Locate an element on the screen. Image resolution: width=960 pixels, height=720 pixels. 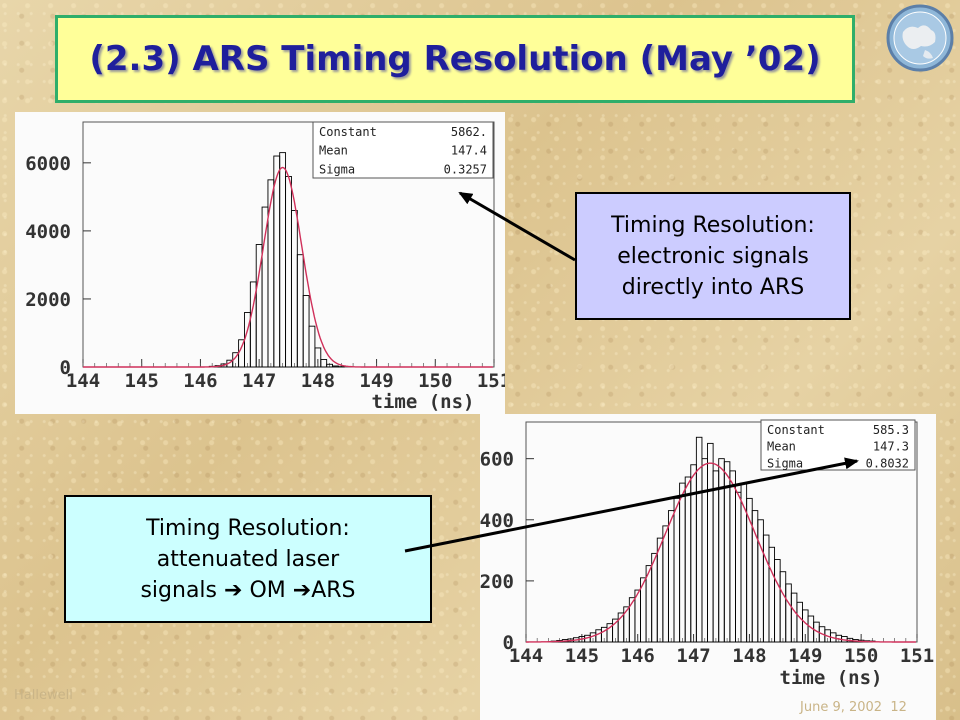
y-tick-label: 200 is located at coordinates (497, 582).